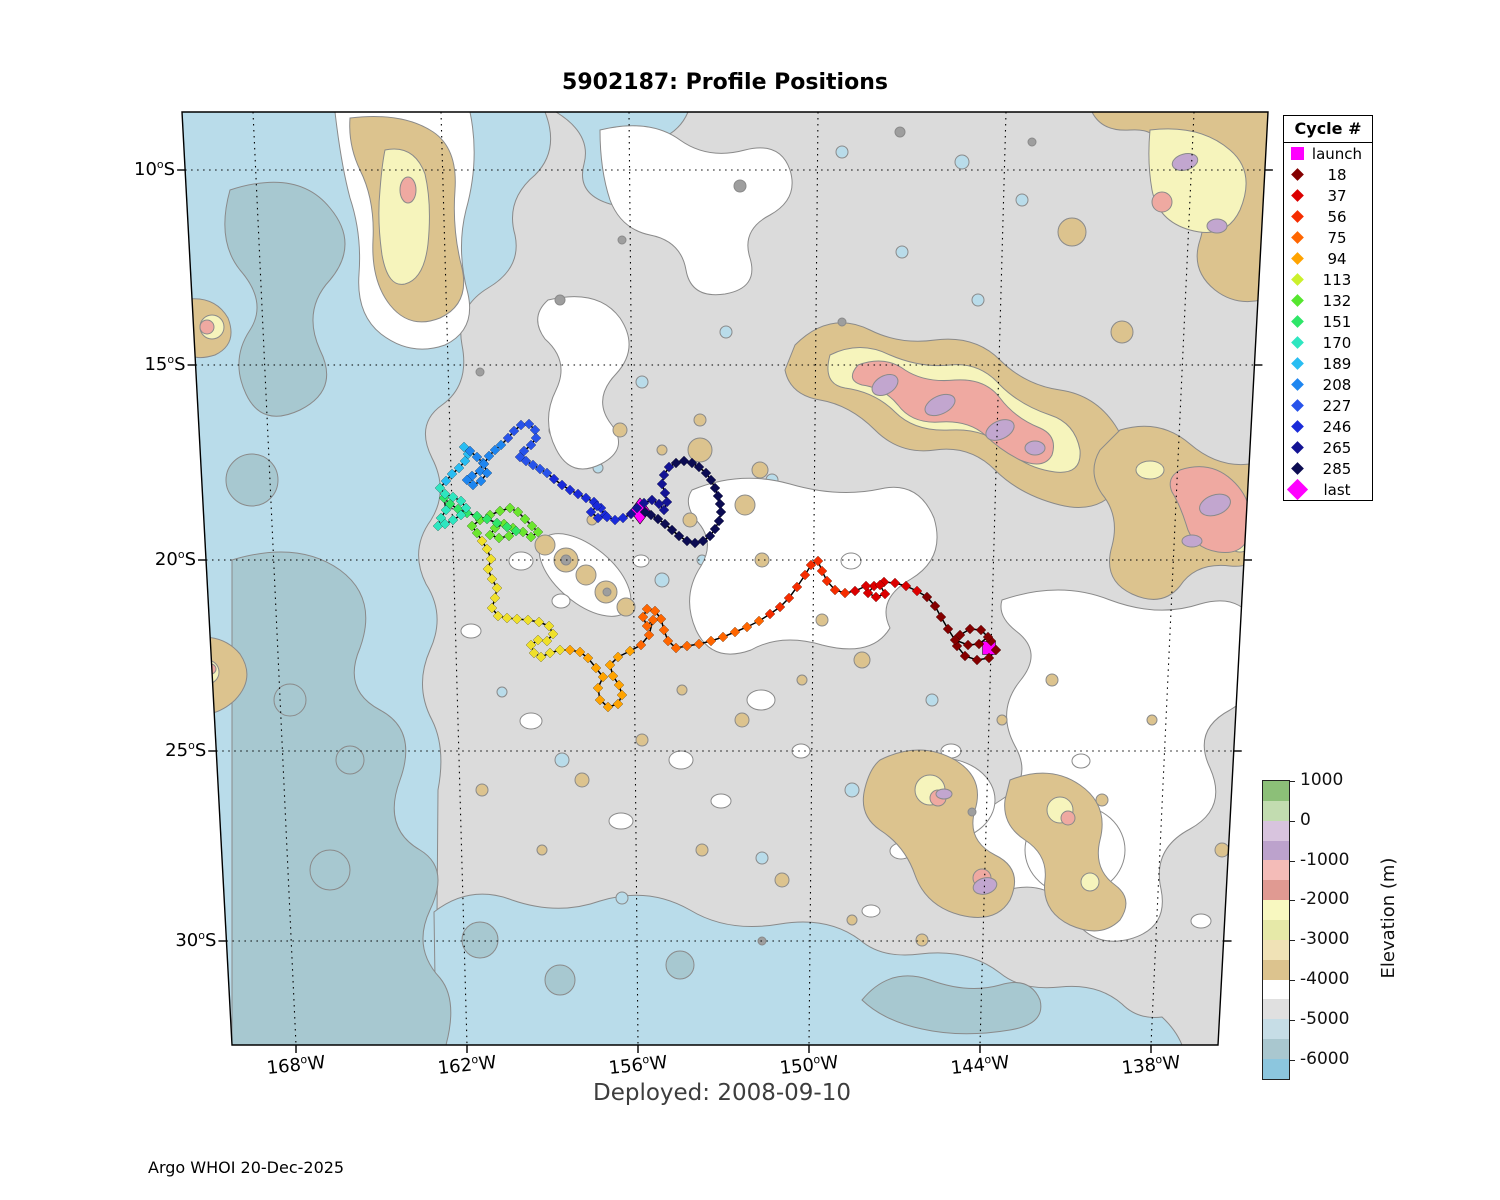 This screenshot has height=1200, width=1500. Describe the element at coordinates (1337, 447) in the screenshot. I see `legend-entry-label: 265` at that location.